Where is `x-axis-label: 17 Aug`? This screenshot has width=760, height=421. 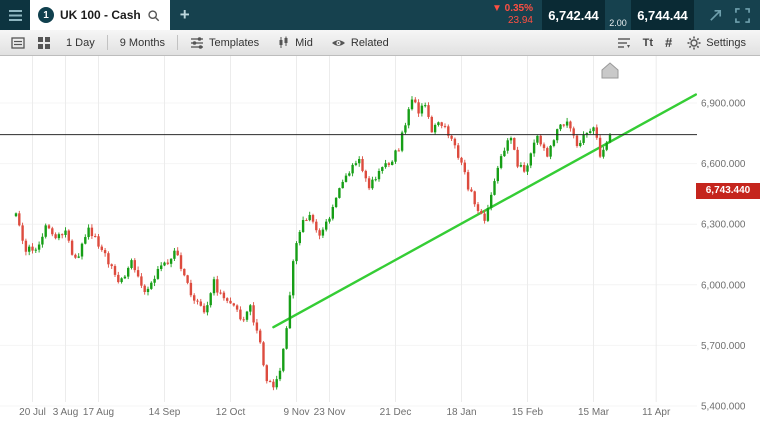
x-axis-label: 17 Aug is located at coordinates (98, 412).